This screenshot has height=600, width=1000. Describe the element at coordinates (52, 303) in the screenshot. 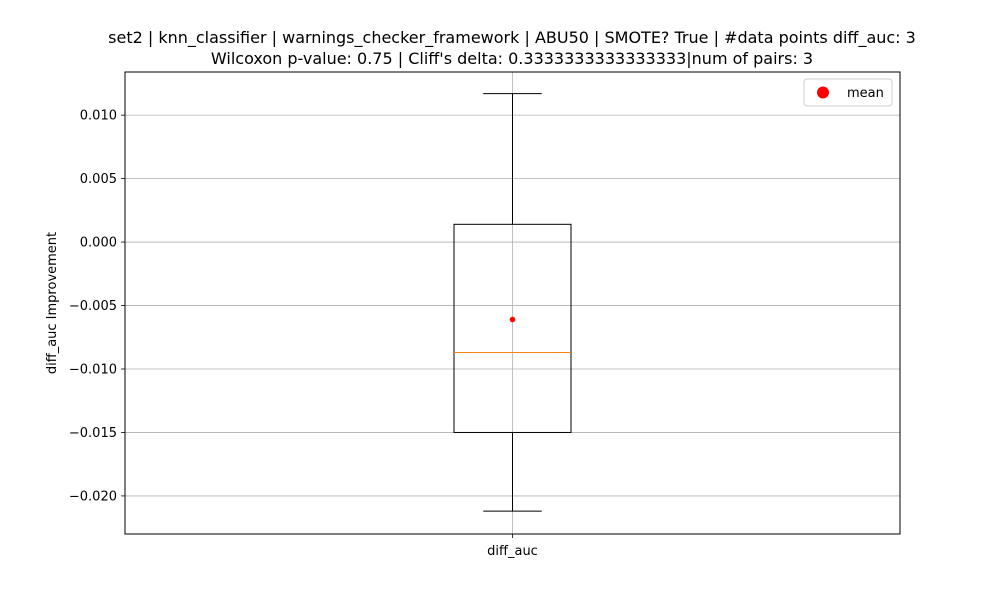

I see `y-axis-label: diff_auc Improvement` at that location.